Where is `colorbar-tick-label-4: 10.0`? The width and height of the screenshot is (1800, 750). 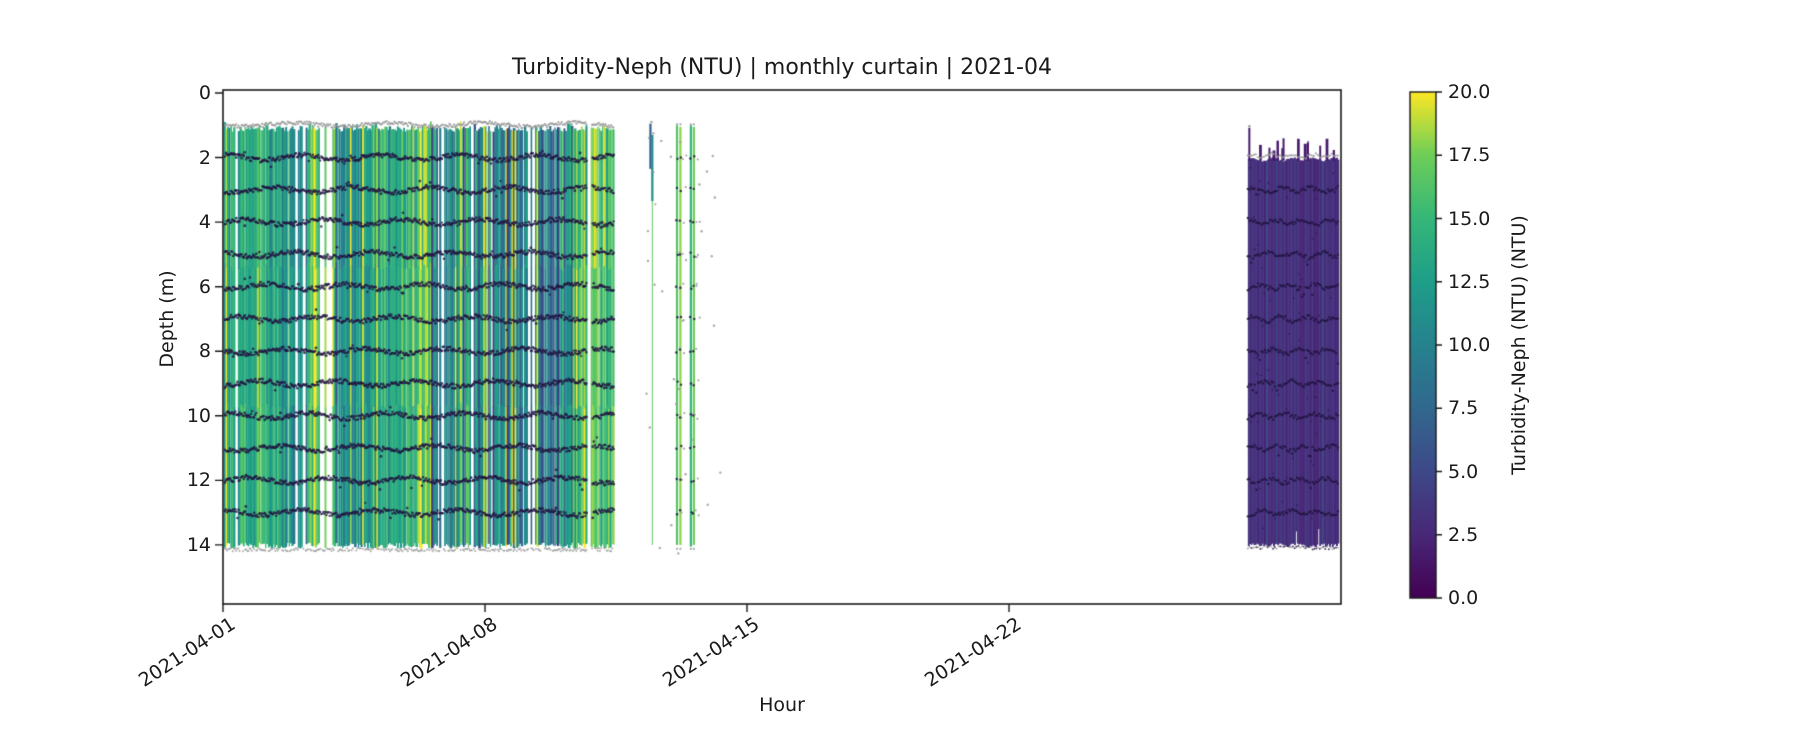 colorbar-tick-label-4: 10.0 is located at coordinates (1469, 345).